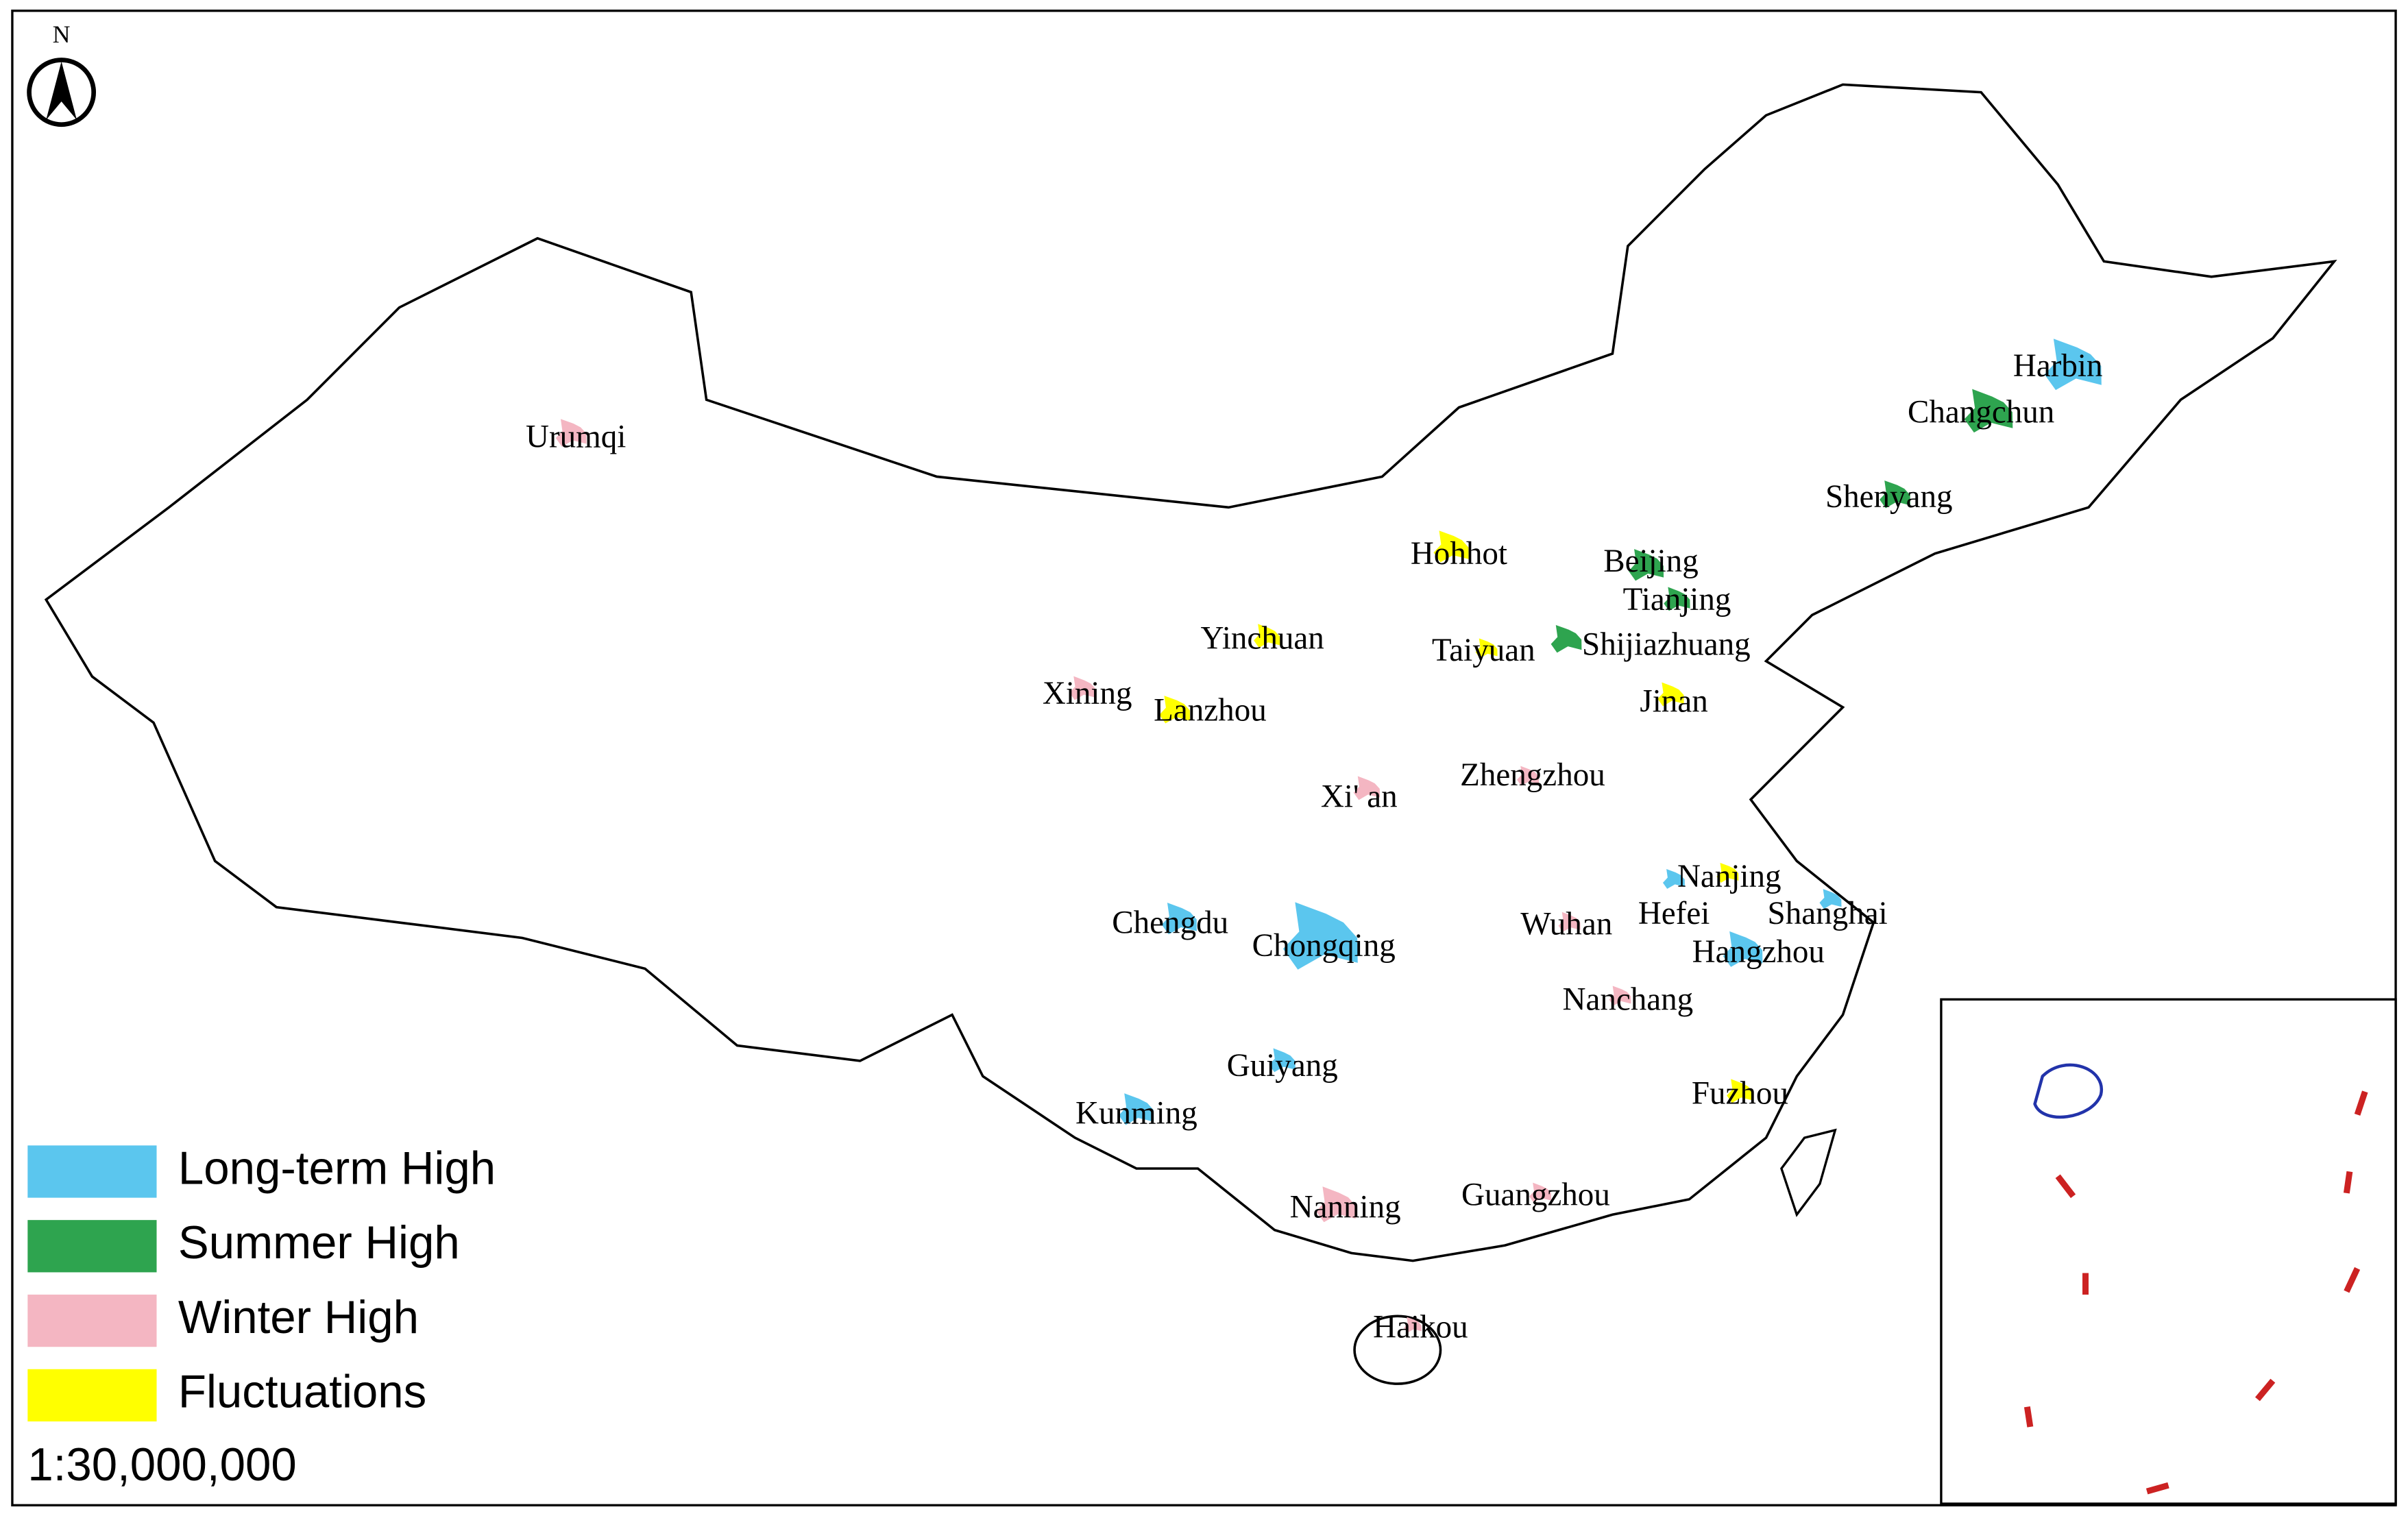  I want to click on city-label: Haikou, so click(1421, 1327).